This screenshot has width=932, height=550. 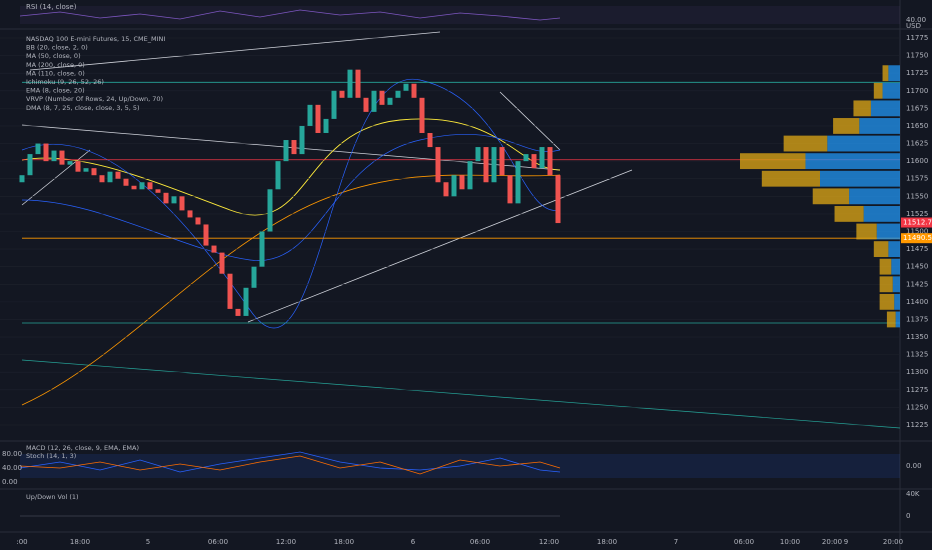 I want to click on price-label: 11490.50, so click(x=917, y=238).